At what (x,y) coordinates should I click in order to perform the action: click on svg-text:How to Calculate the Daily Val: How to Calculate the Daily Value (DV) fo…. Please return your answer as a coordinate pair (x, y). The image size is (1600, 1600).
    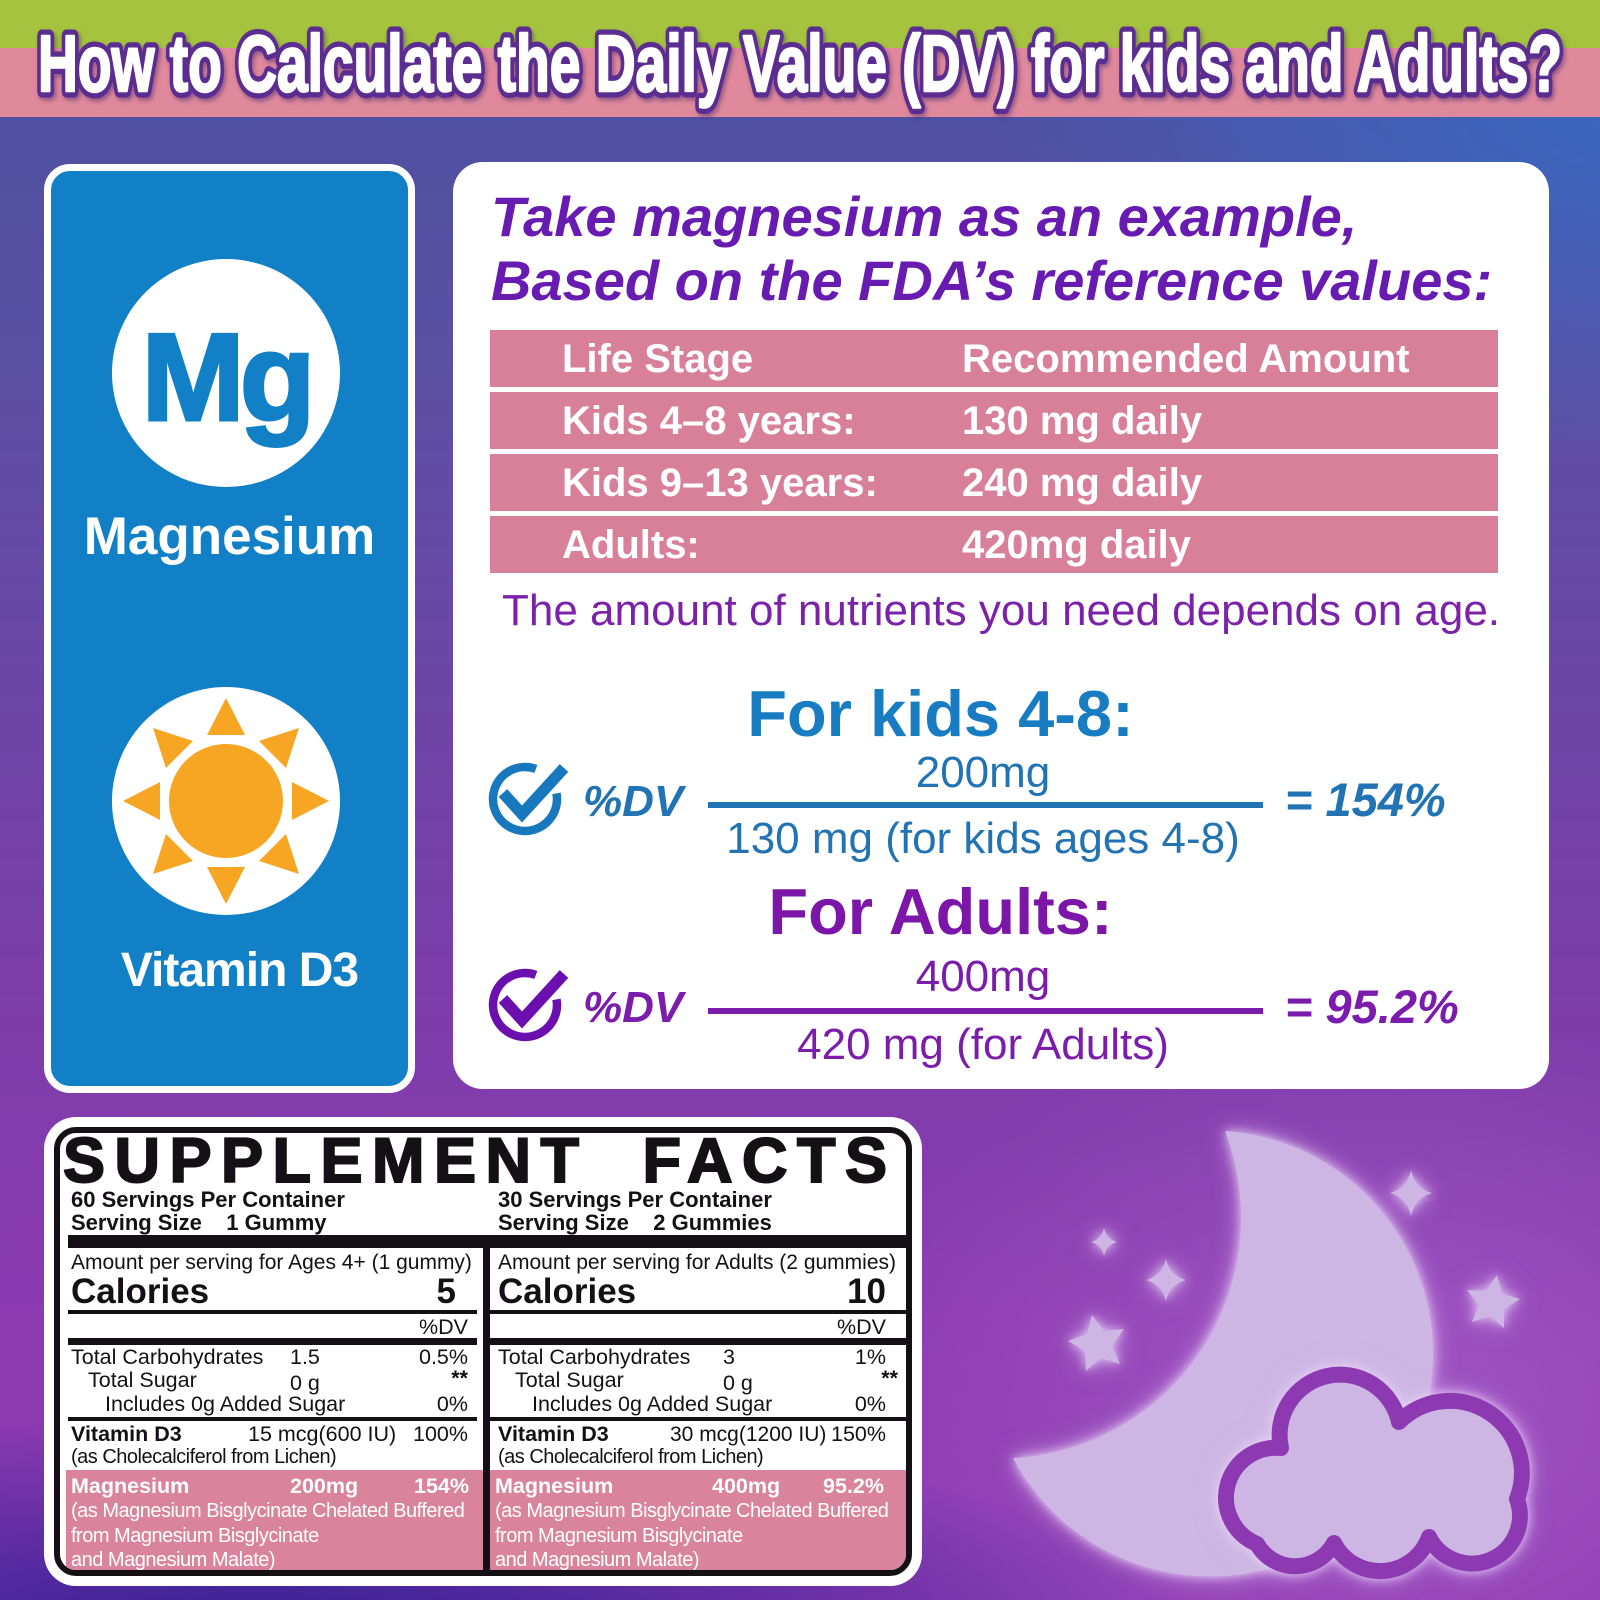
    Looking at the image, I should click on (800, 63).